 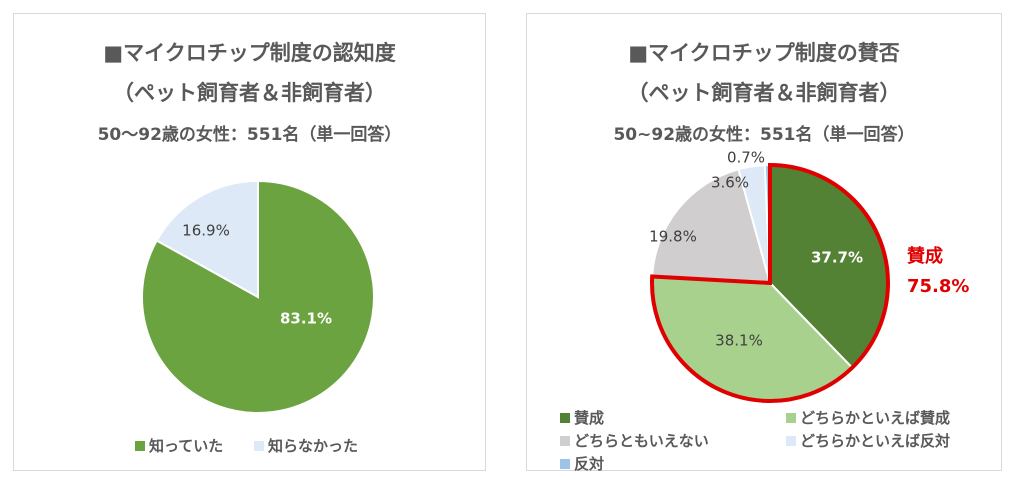 What do you see at coordinates (206, 231) in the screenshot?
I see `pie-data-label-1: 16.9%` at bounding box center [206, 231].